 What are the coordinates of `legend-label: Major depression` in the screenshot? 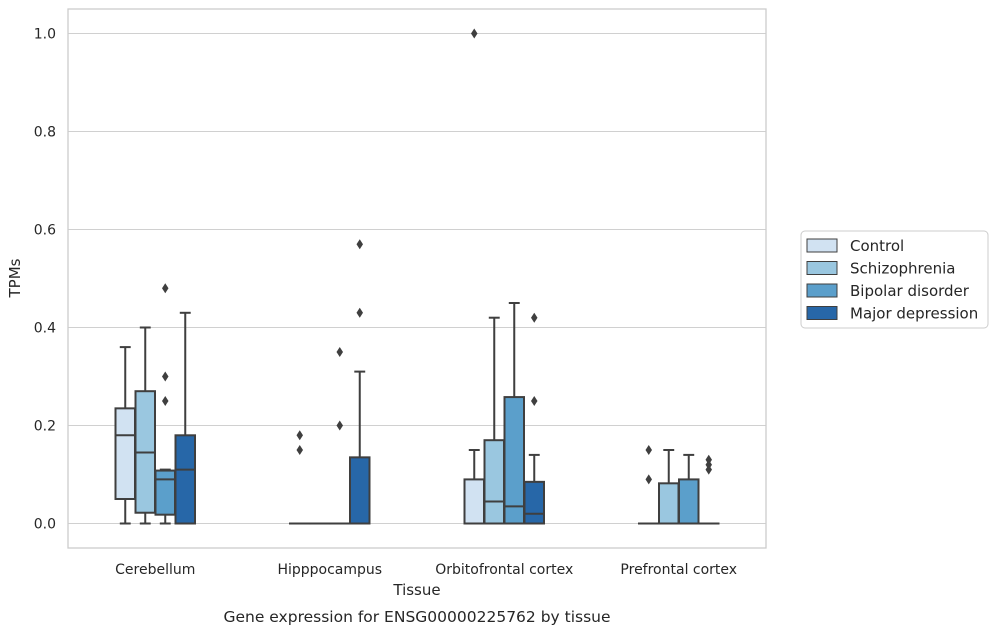 It's located at (914, 314).